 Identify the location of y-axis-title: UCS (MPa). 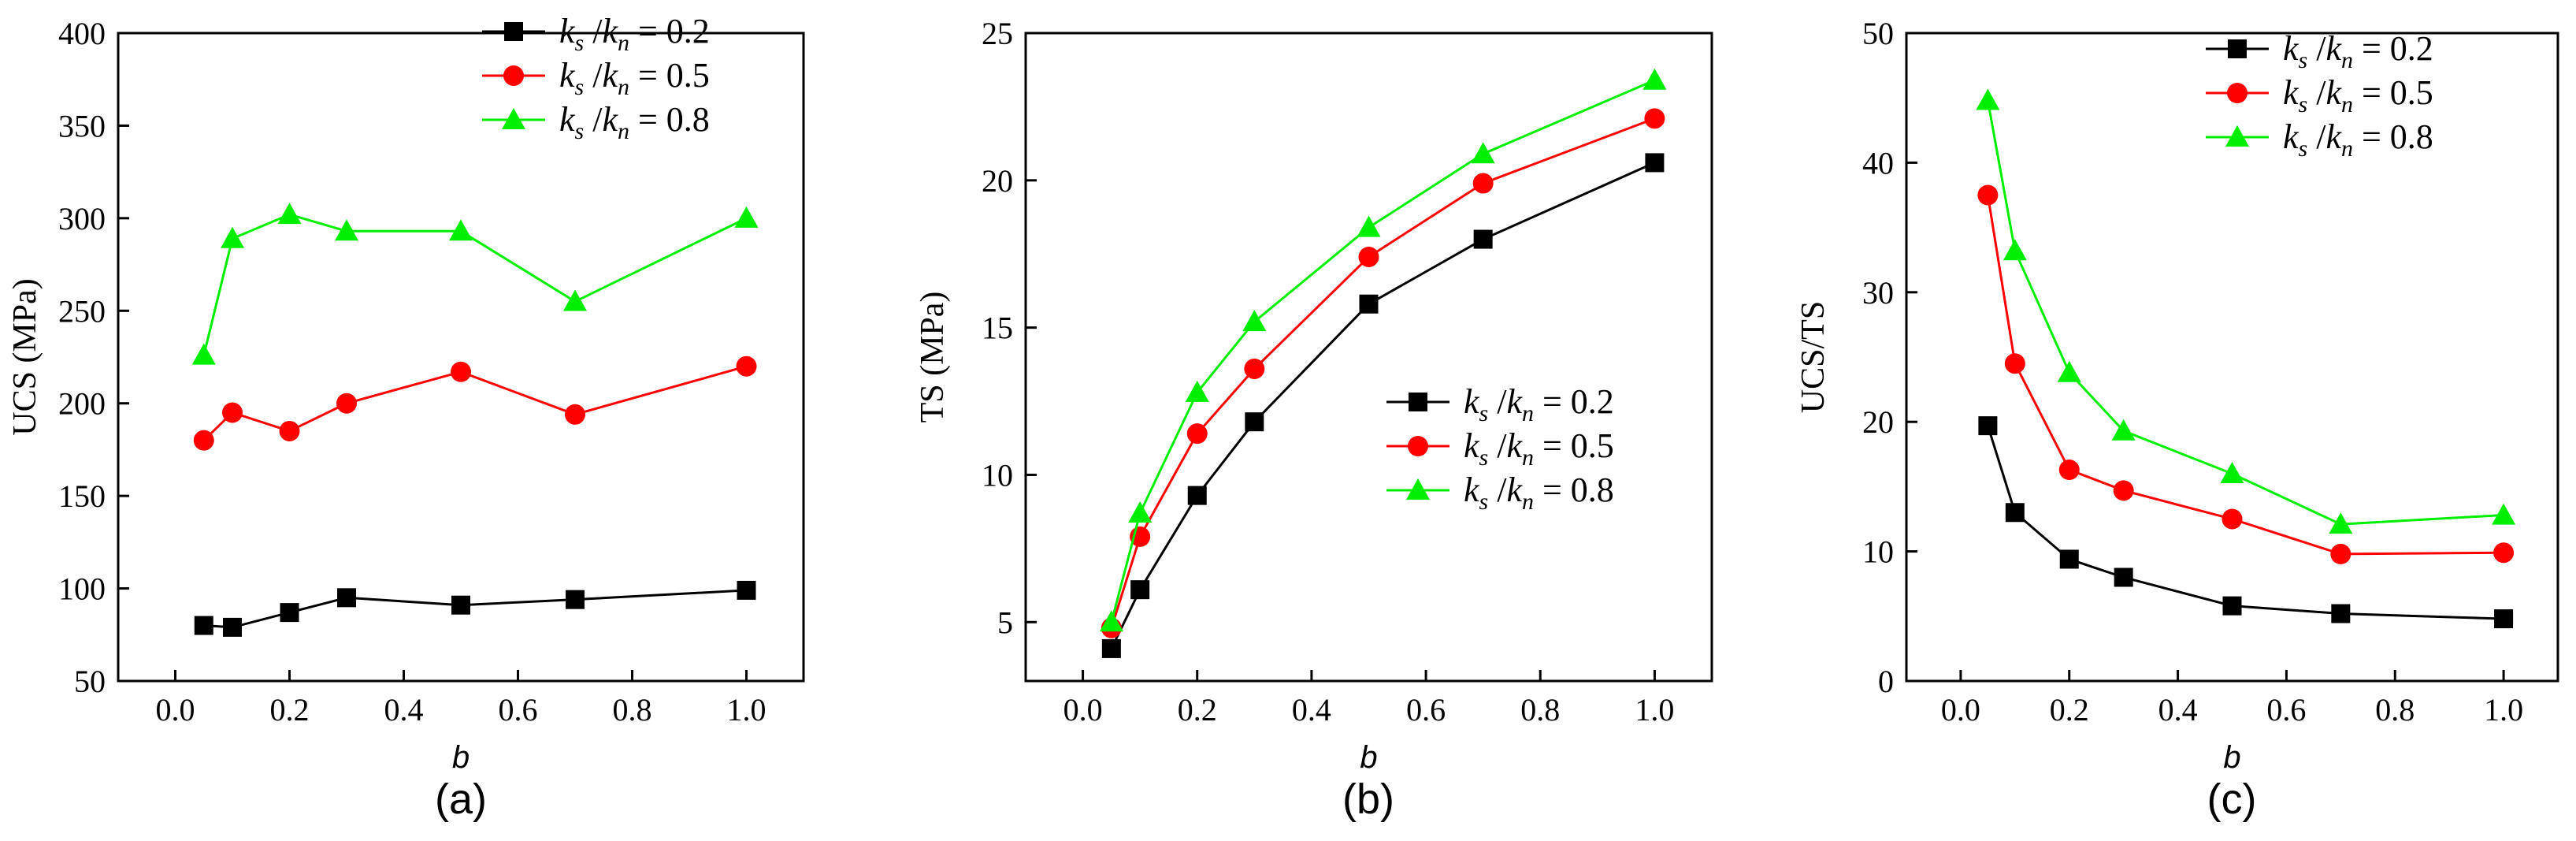
(25, 357).